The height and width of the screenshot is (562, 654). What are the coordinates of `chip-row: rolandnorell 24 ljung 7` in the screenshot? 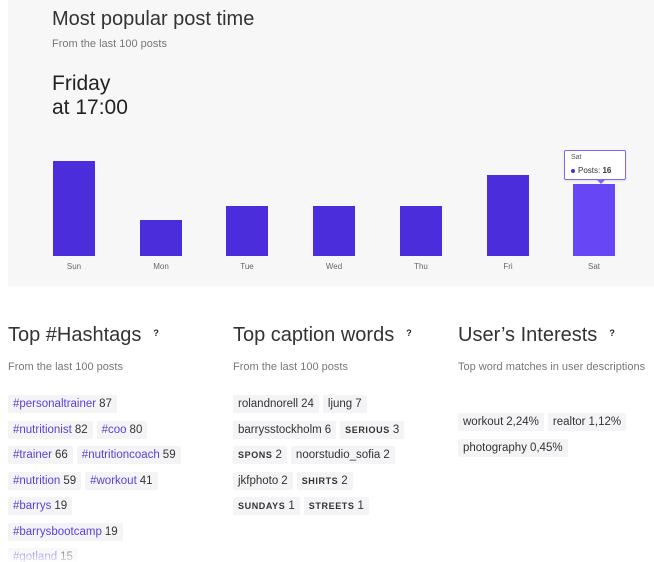 It's located at (302, 404).